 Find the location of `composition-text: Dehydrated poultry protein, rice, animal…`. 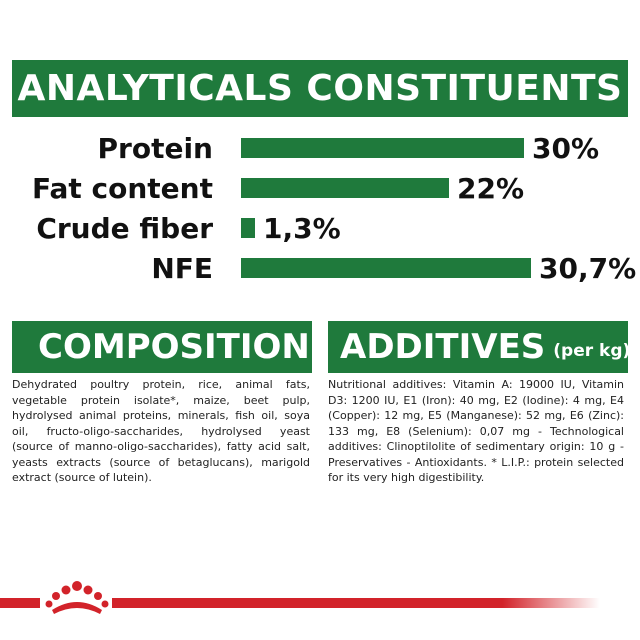

composition-text: Dehydrated poultry protein, rice, animal… is located at coordinates (161, 431).